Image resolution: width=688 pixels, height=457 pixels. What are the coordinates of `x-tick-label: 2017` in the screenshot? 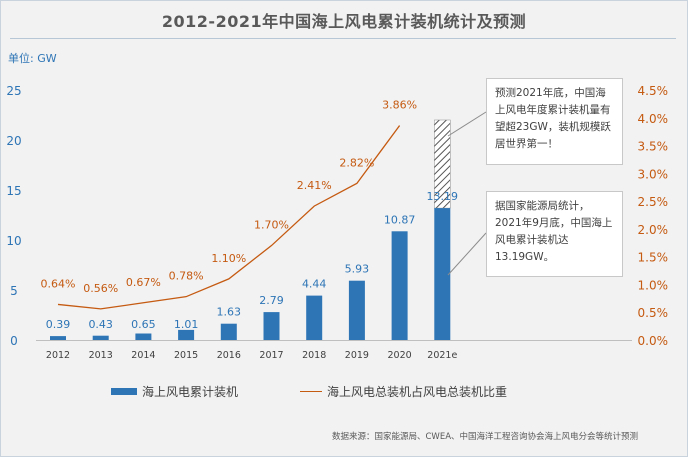 It's located at (271, 355).